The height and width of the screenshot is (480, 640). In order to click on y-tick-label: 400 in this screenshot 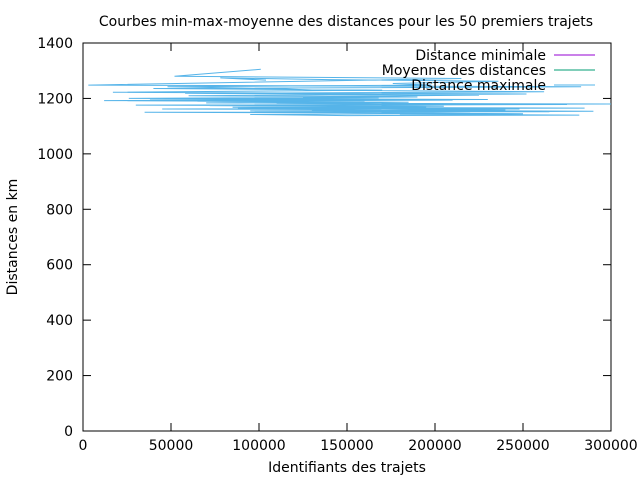, I will do `click(59, 321)`.